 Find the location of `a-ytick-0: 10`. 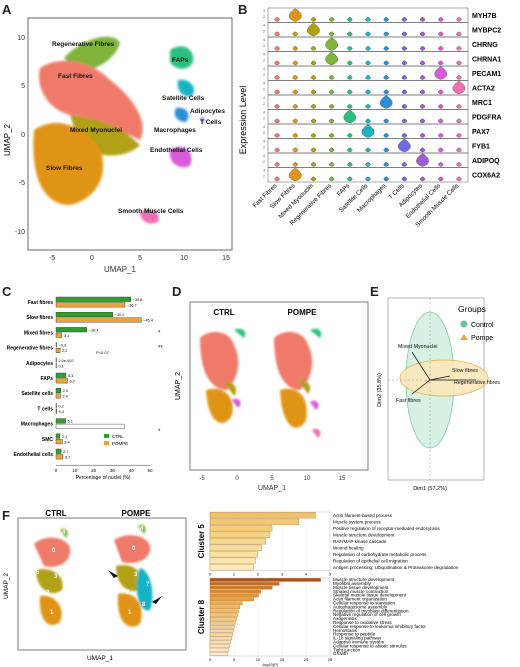

a-ytick-0: 10 is located at coordinates (21, 38).